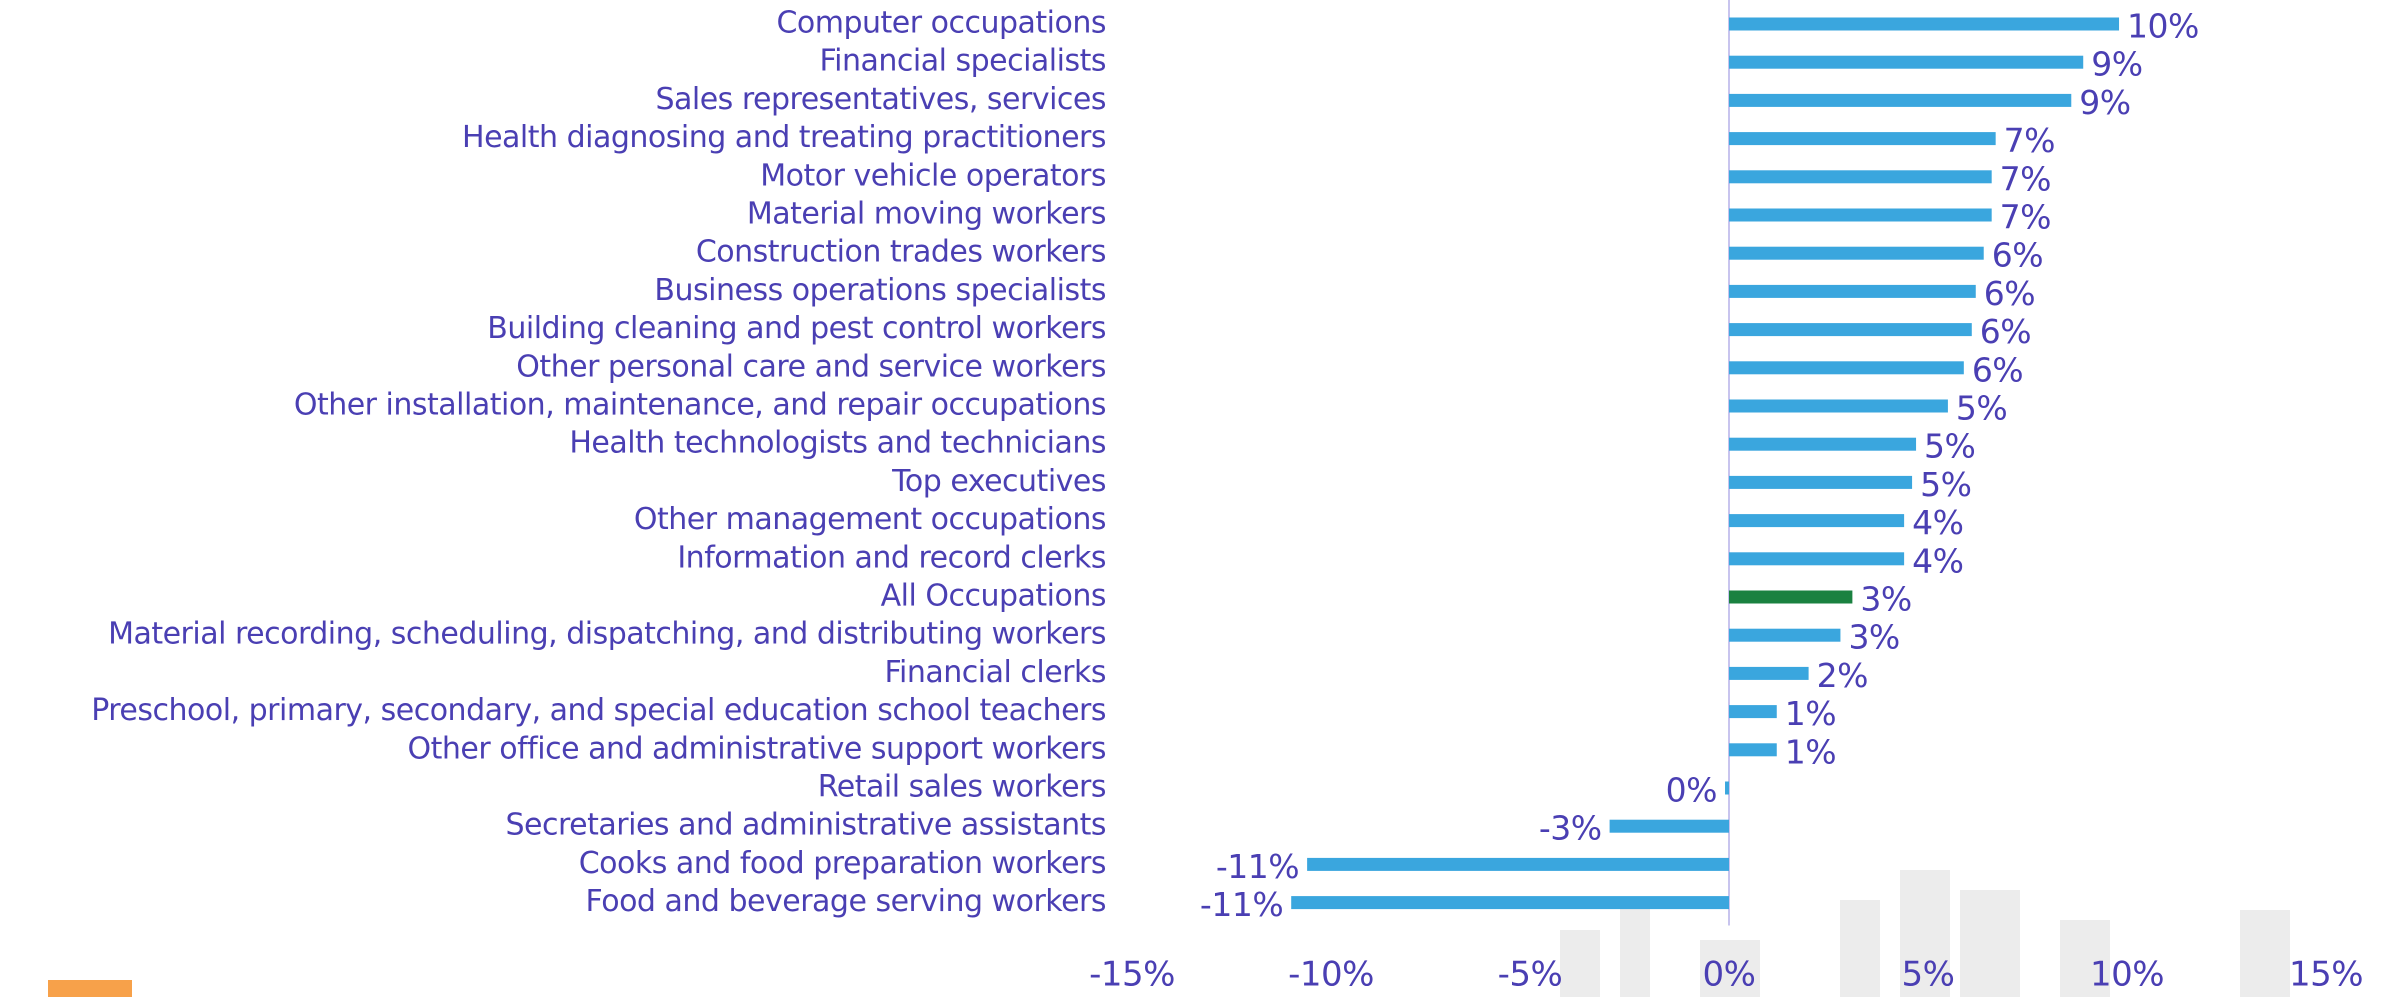 The height and width of the screenshot is (997, 2389). Describe the element at coordinates (962, 787) in the screenshot. I see `category-label: Retail sales workers` at that location.